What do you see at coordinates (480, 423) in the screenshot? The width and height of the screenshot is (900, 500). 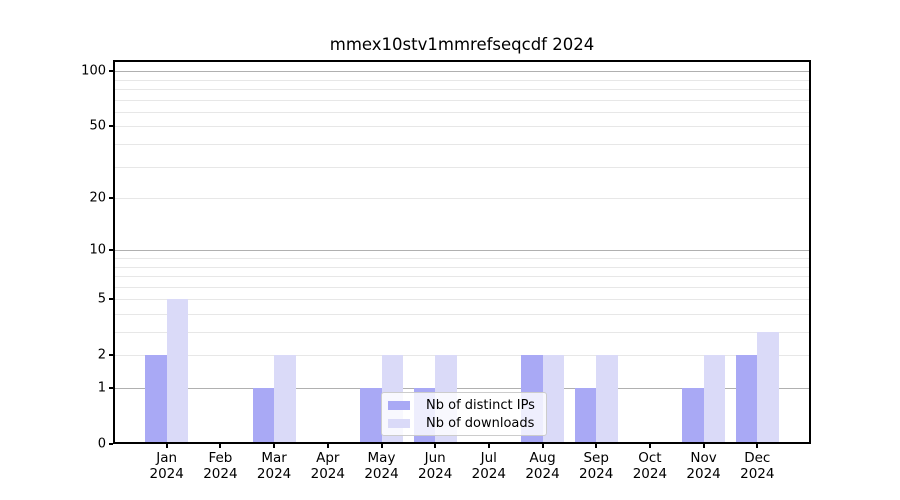 I see `legend-label-downloads: Nb of downloads` at bounding box center [480, 423].